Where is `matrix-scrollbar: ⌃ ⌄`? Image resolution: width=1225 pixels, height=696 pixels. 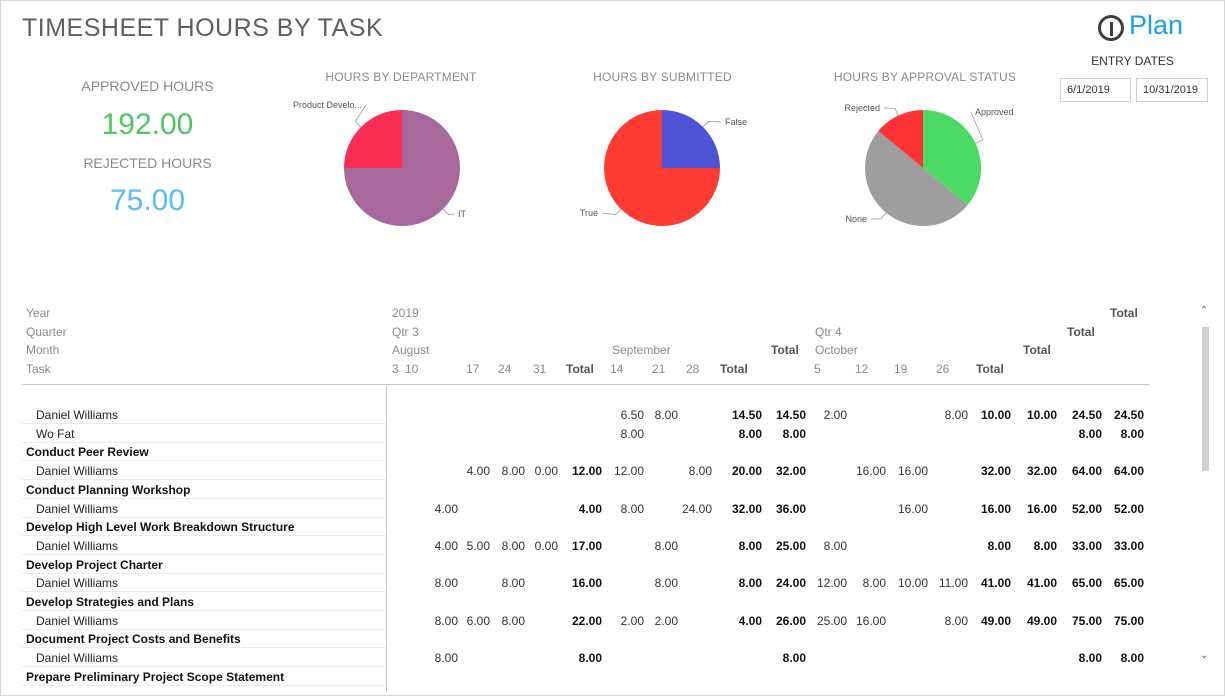 matrix-scrollbar: ⌃ ⌄ is located at coordinates (1205, 485).